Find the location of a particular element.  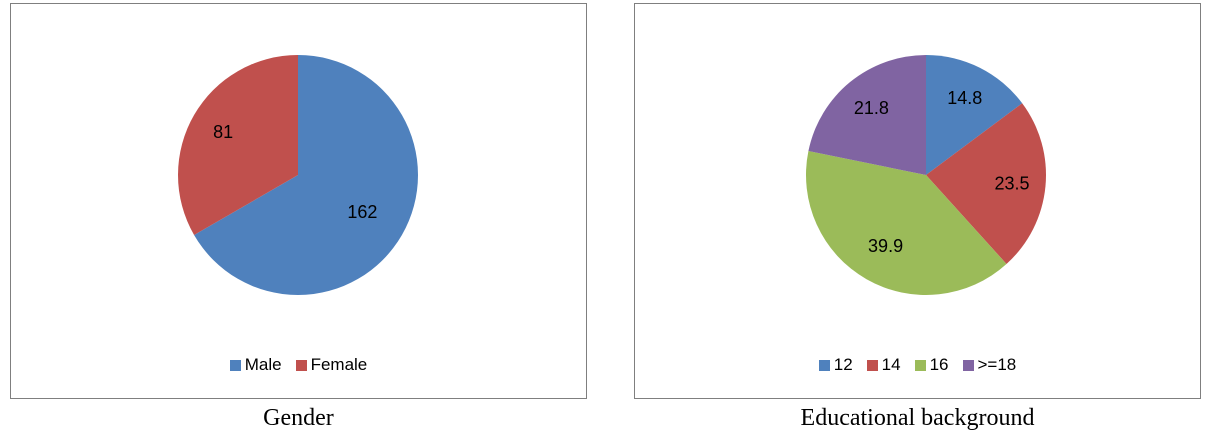

gender-legend-swatch-male is located at coordinates (235, 365).